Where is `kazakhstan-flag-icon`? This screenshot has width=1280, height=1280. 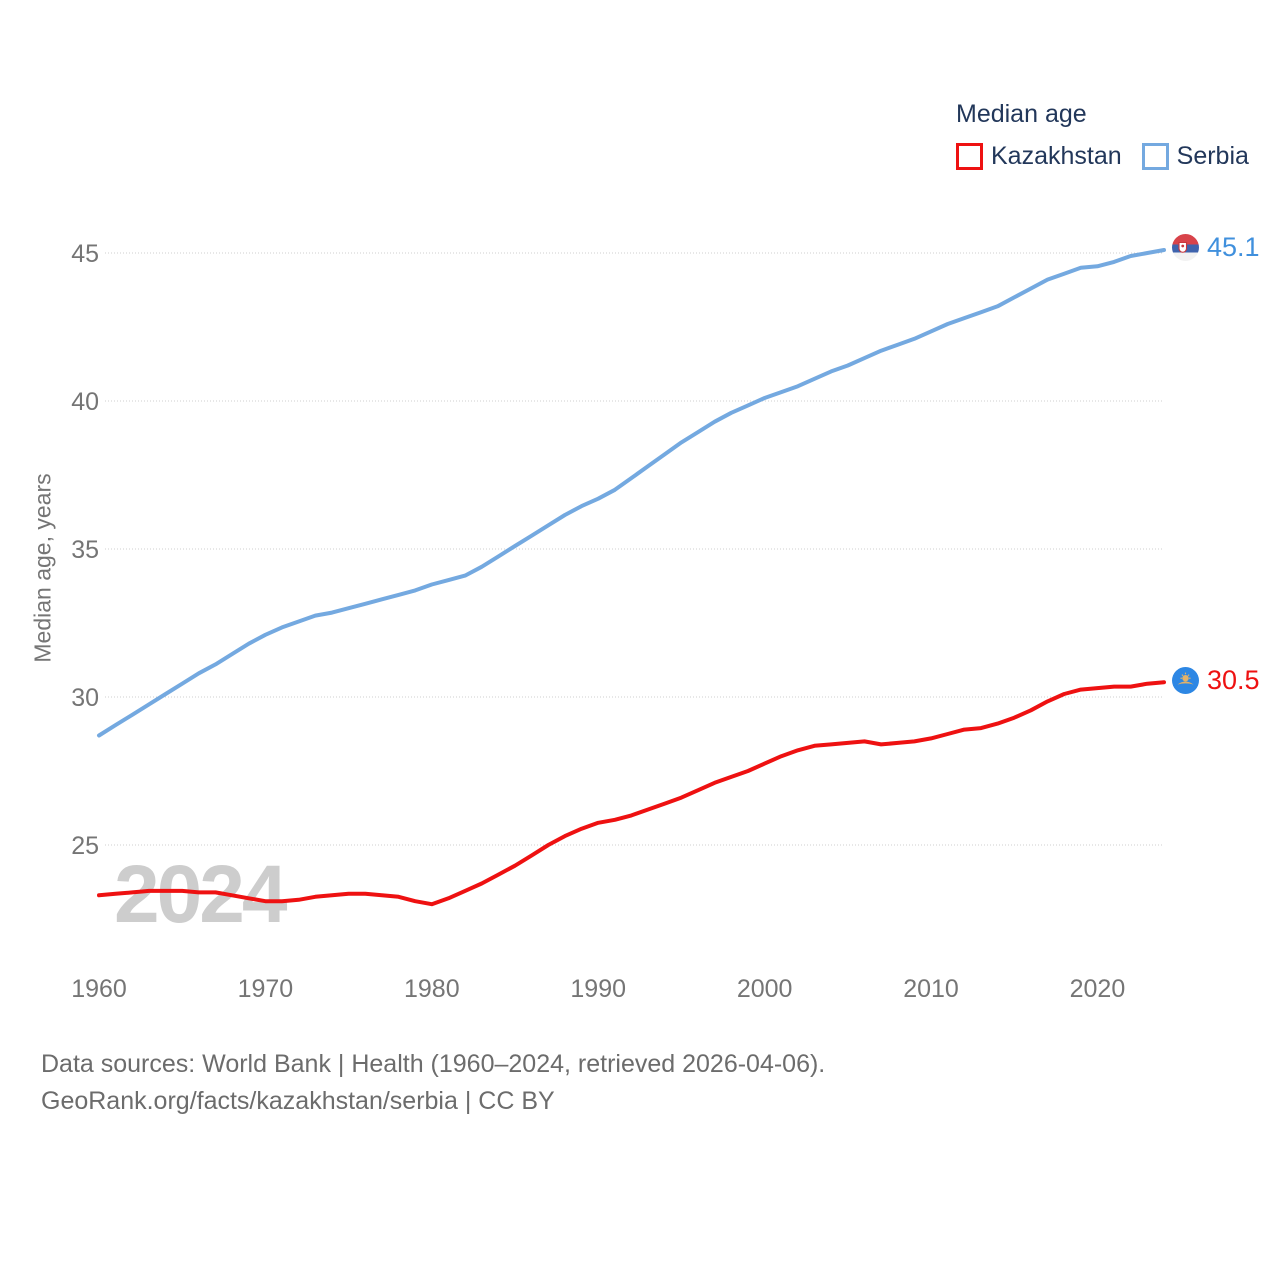
kazakhstan-flag-icon is located at coordinates (1185, 680).